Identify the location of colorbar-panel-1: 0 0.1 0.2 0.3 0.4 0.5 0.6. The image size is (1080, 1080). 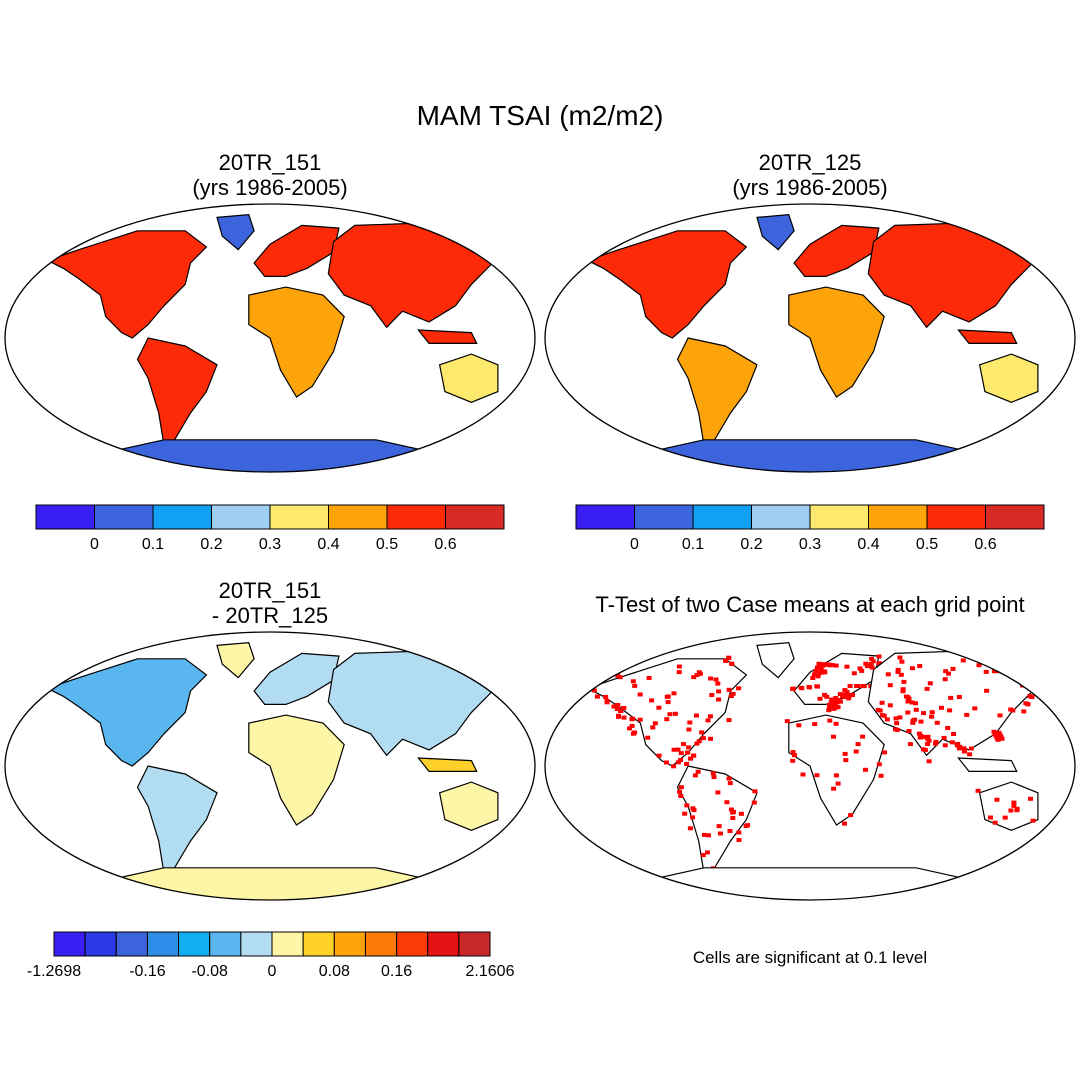
(270, 528).